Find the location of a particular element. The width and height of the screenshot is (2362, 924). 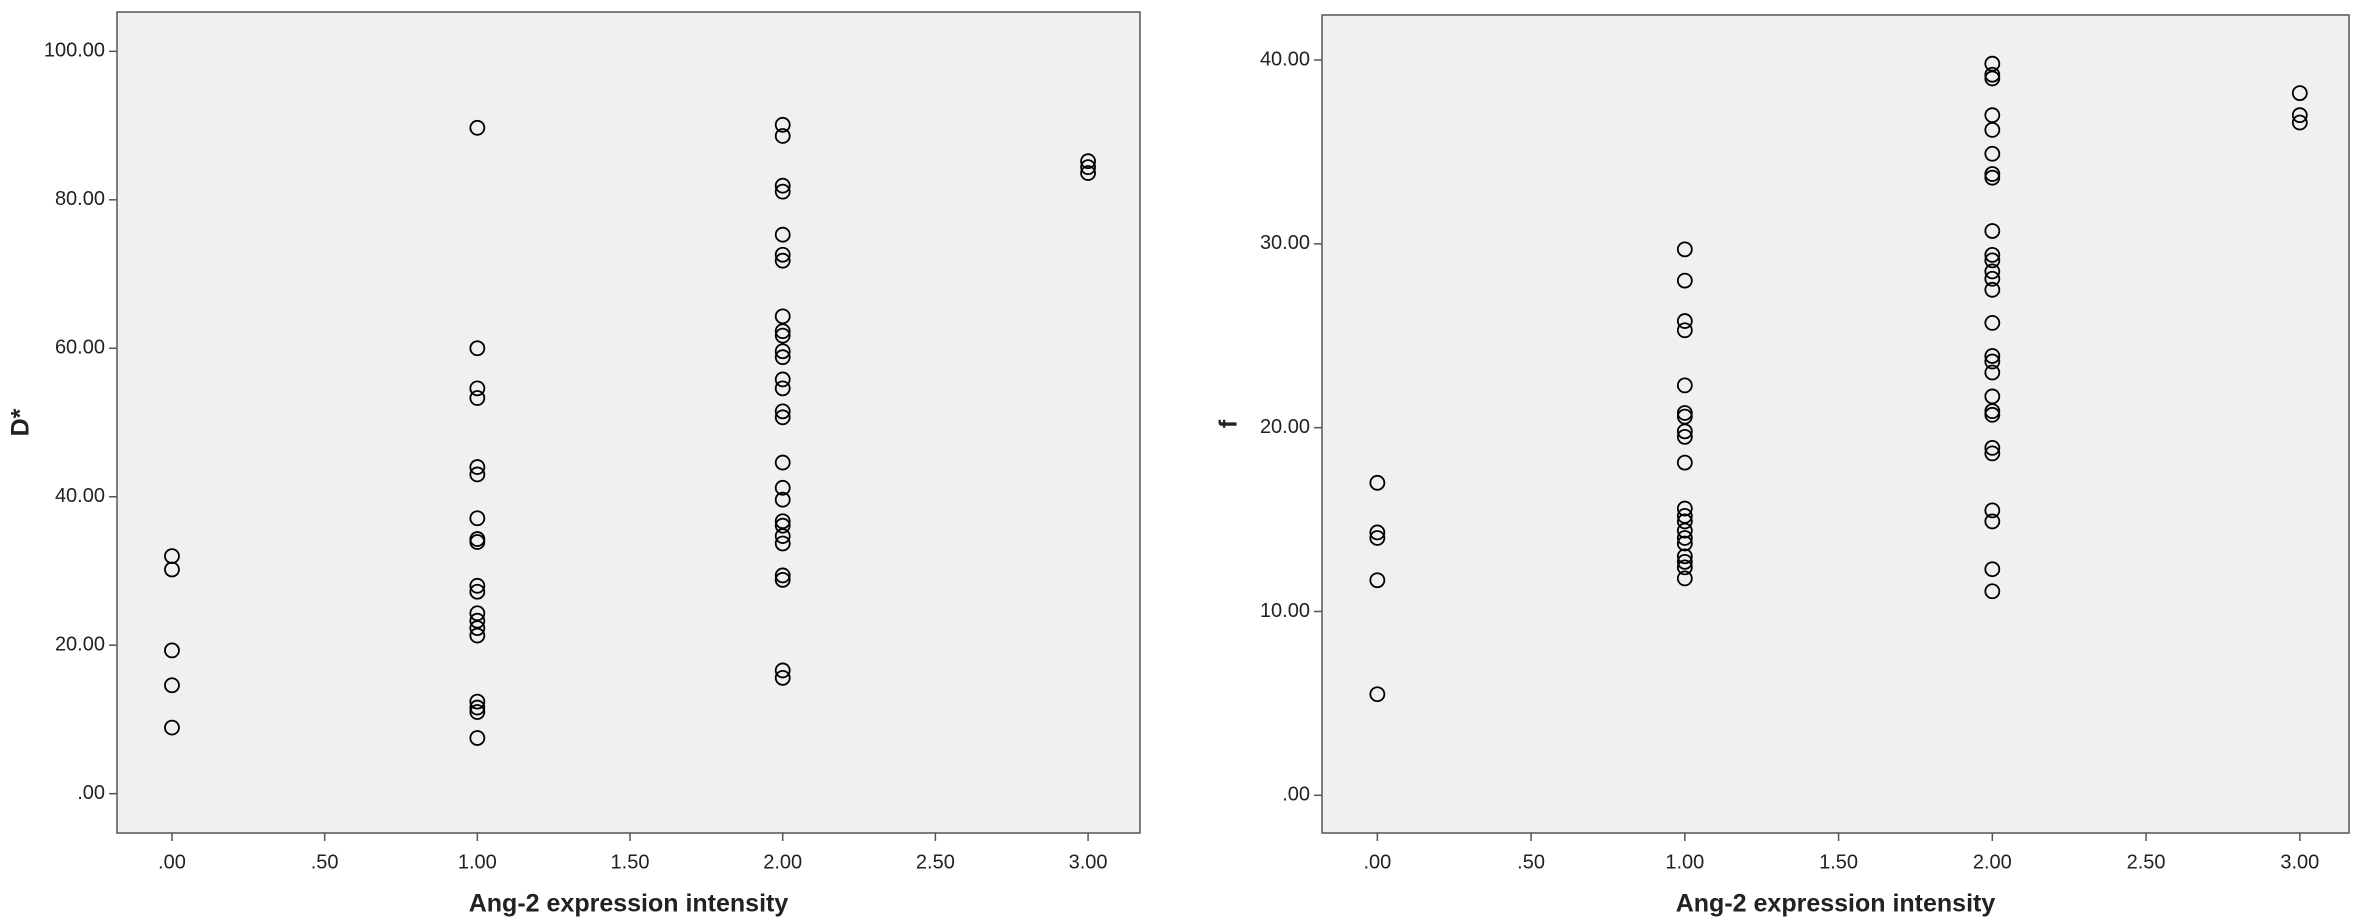

y-tick-label: 10.00 is located at coordinates (1285, 611).